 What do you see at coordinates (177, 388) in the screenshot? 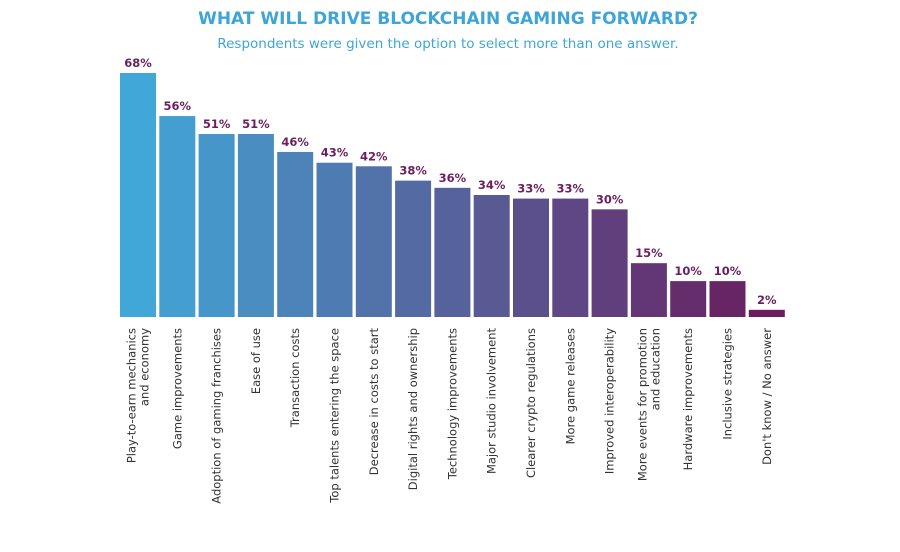
I see `category-label: Game improvements` at bounding box center [177, 388].